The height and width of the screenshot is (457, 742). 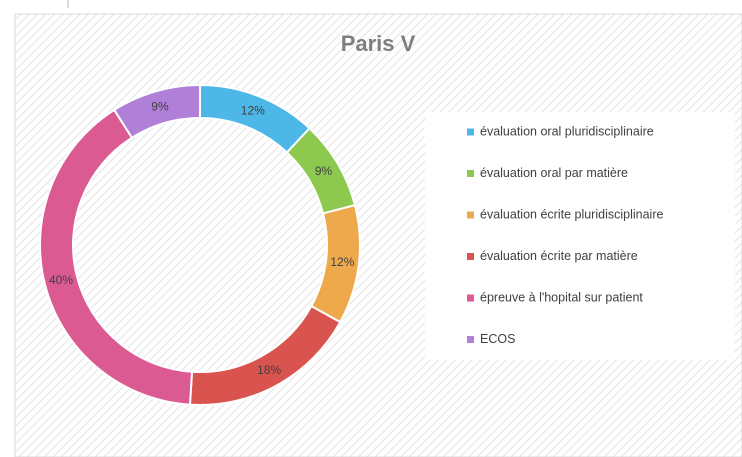 I want to click on data-label: 40%, so click(x=61, y=280).